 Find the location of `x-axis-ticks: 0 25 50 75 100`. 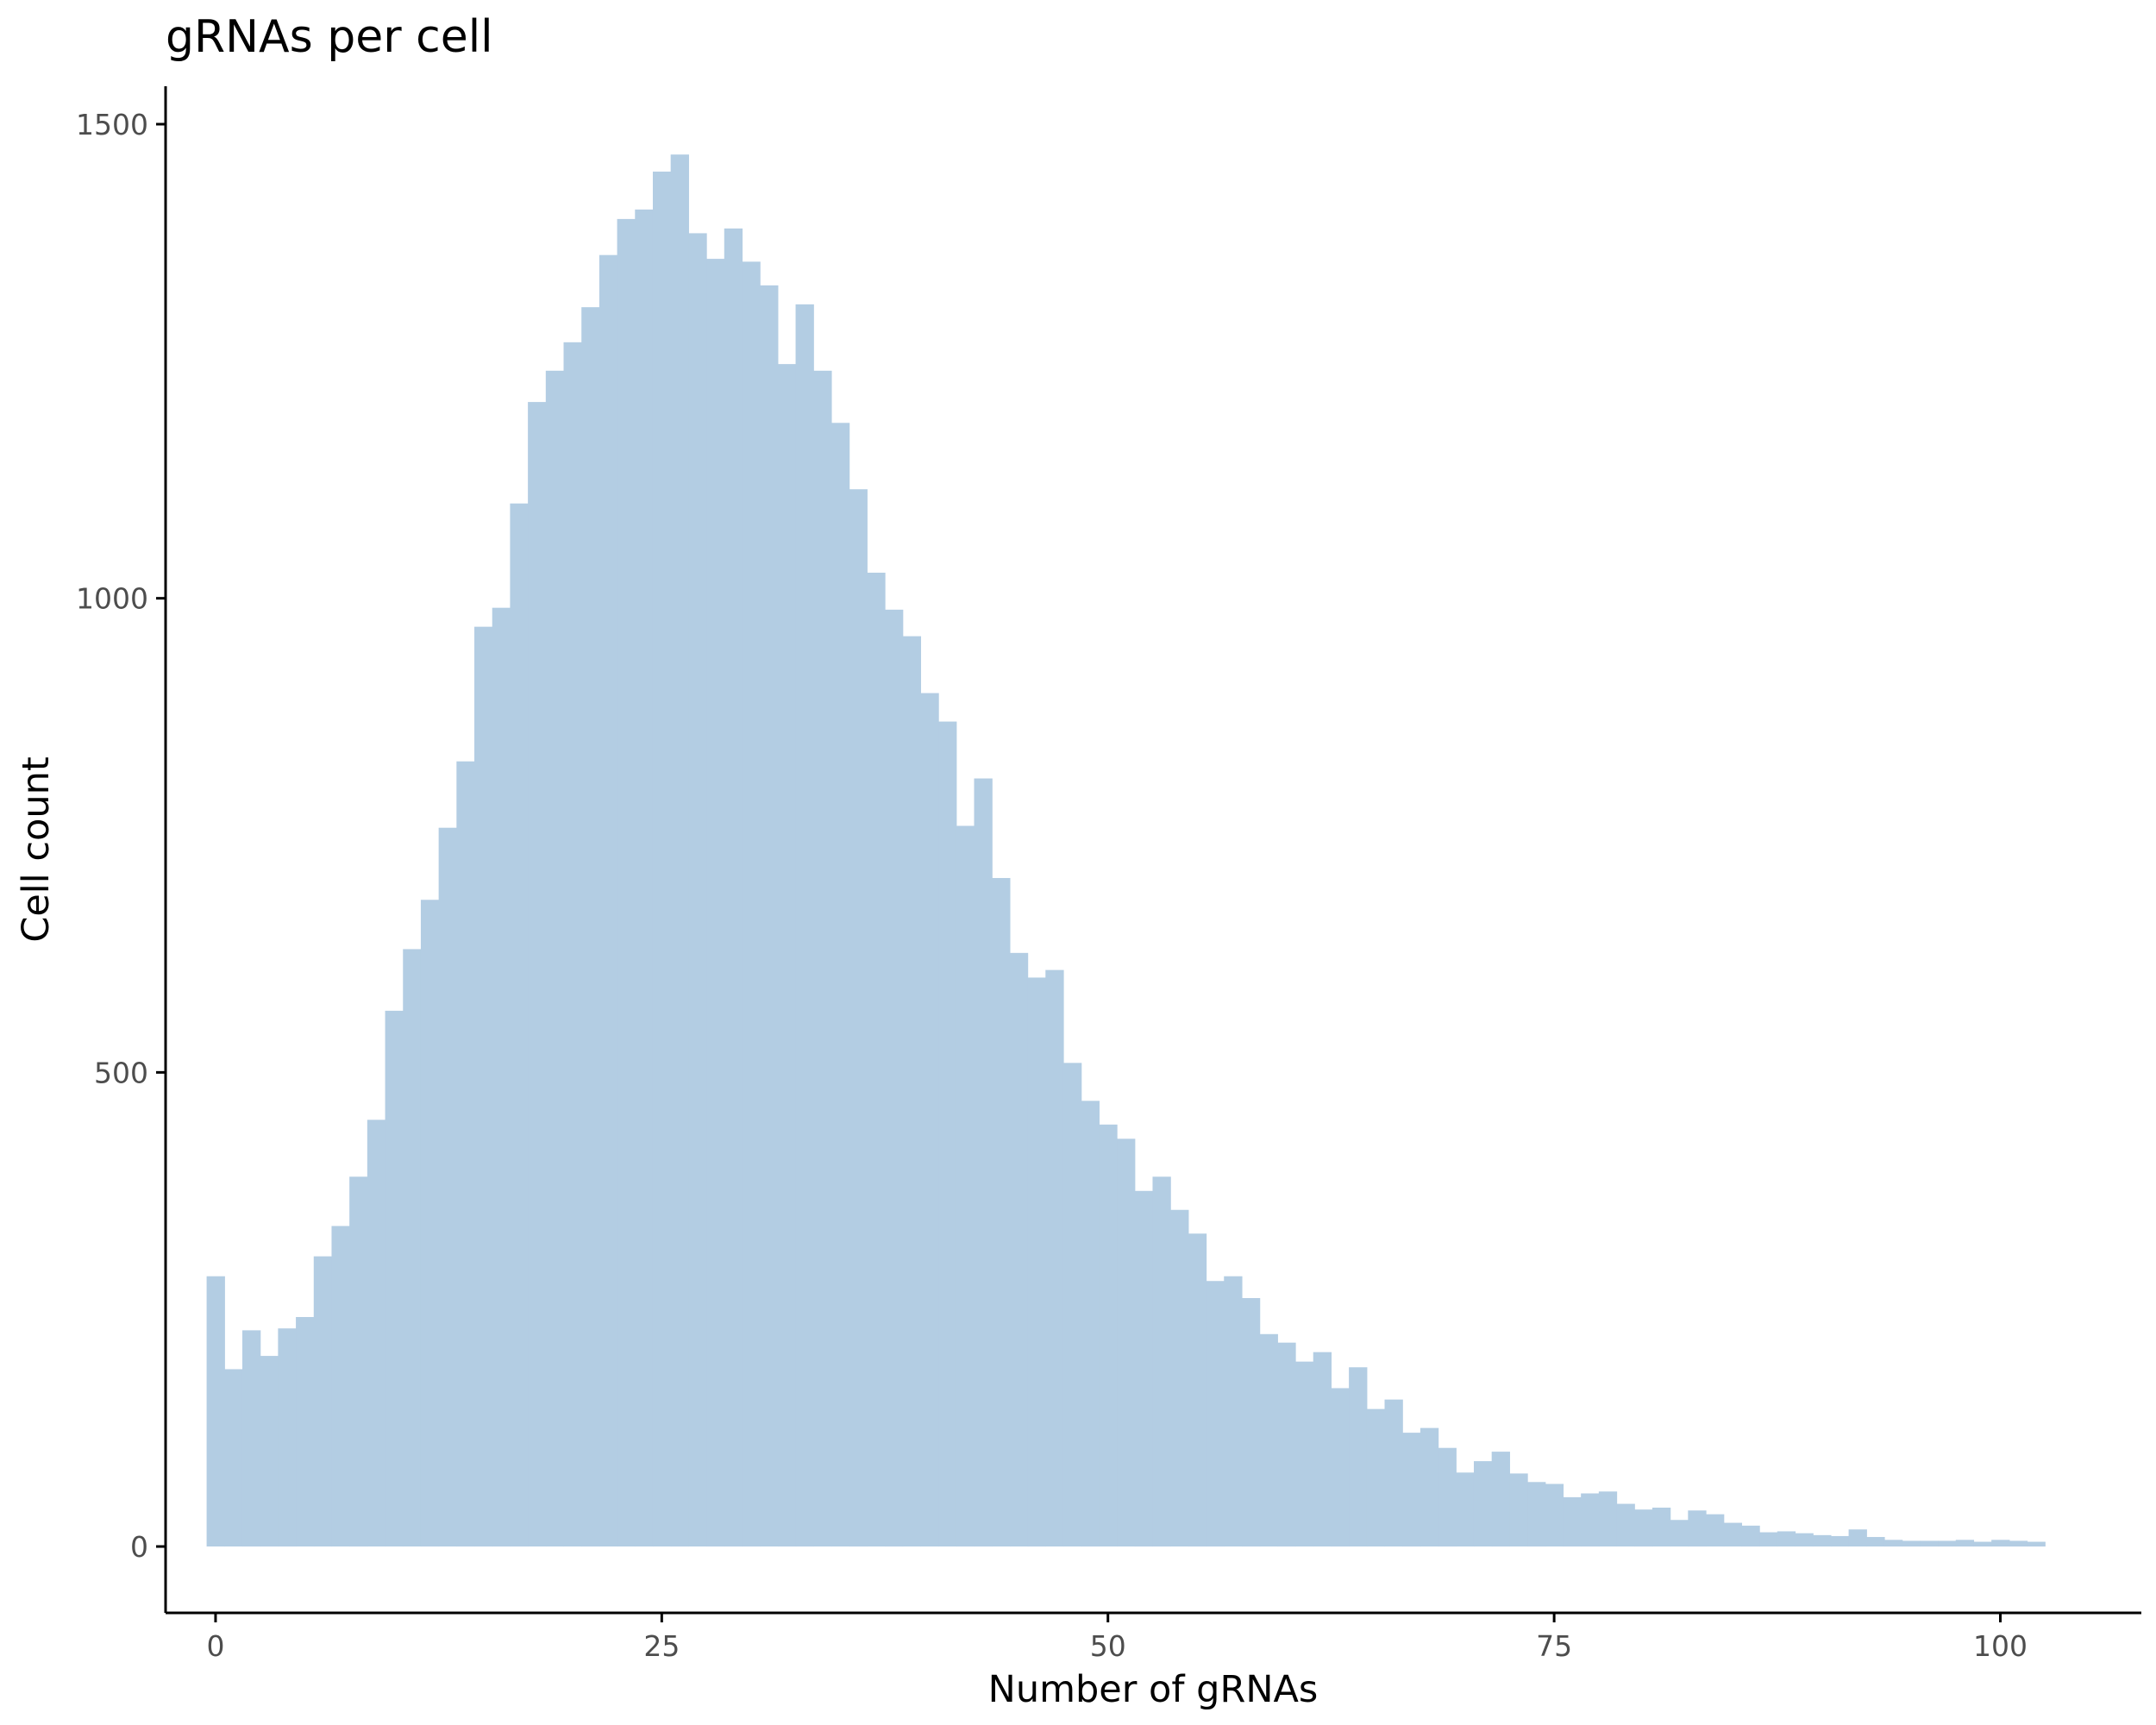

x-axis-ticks: 0 25 50 75 100 is located at coordinates (1117, 1638).